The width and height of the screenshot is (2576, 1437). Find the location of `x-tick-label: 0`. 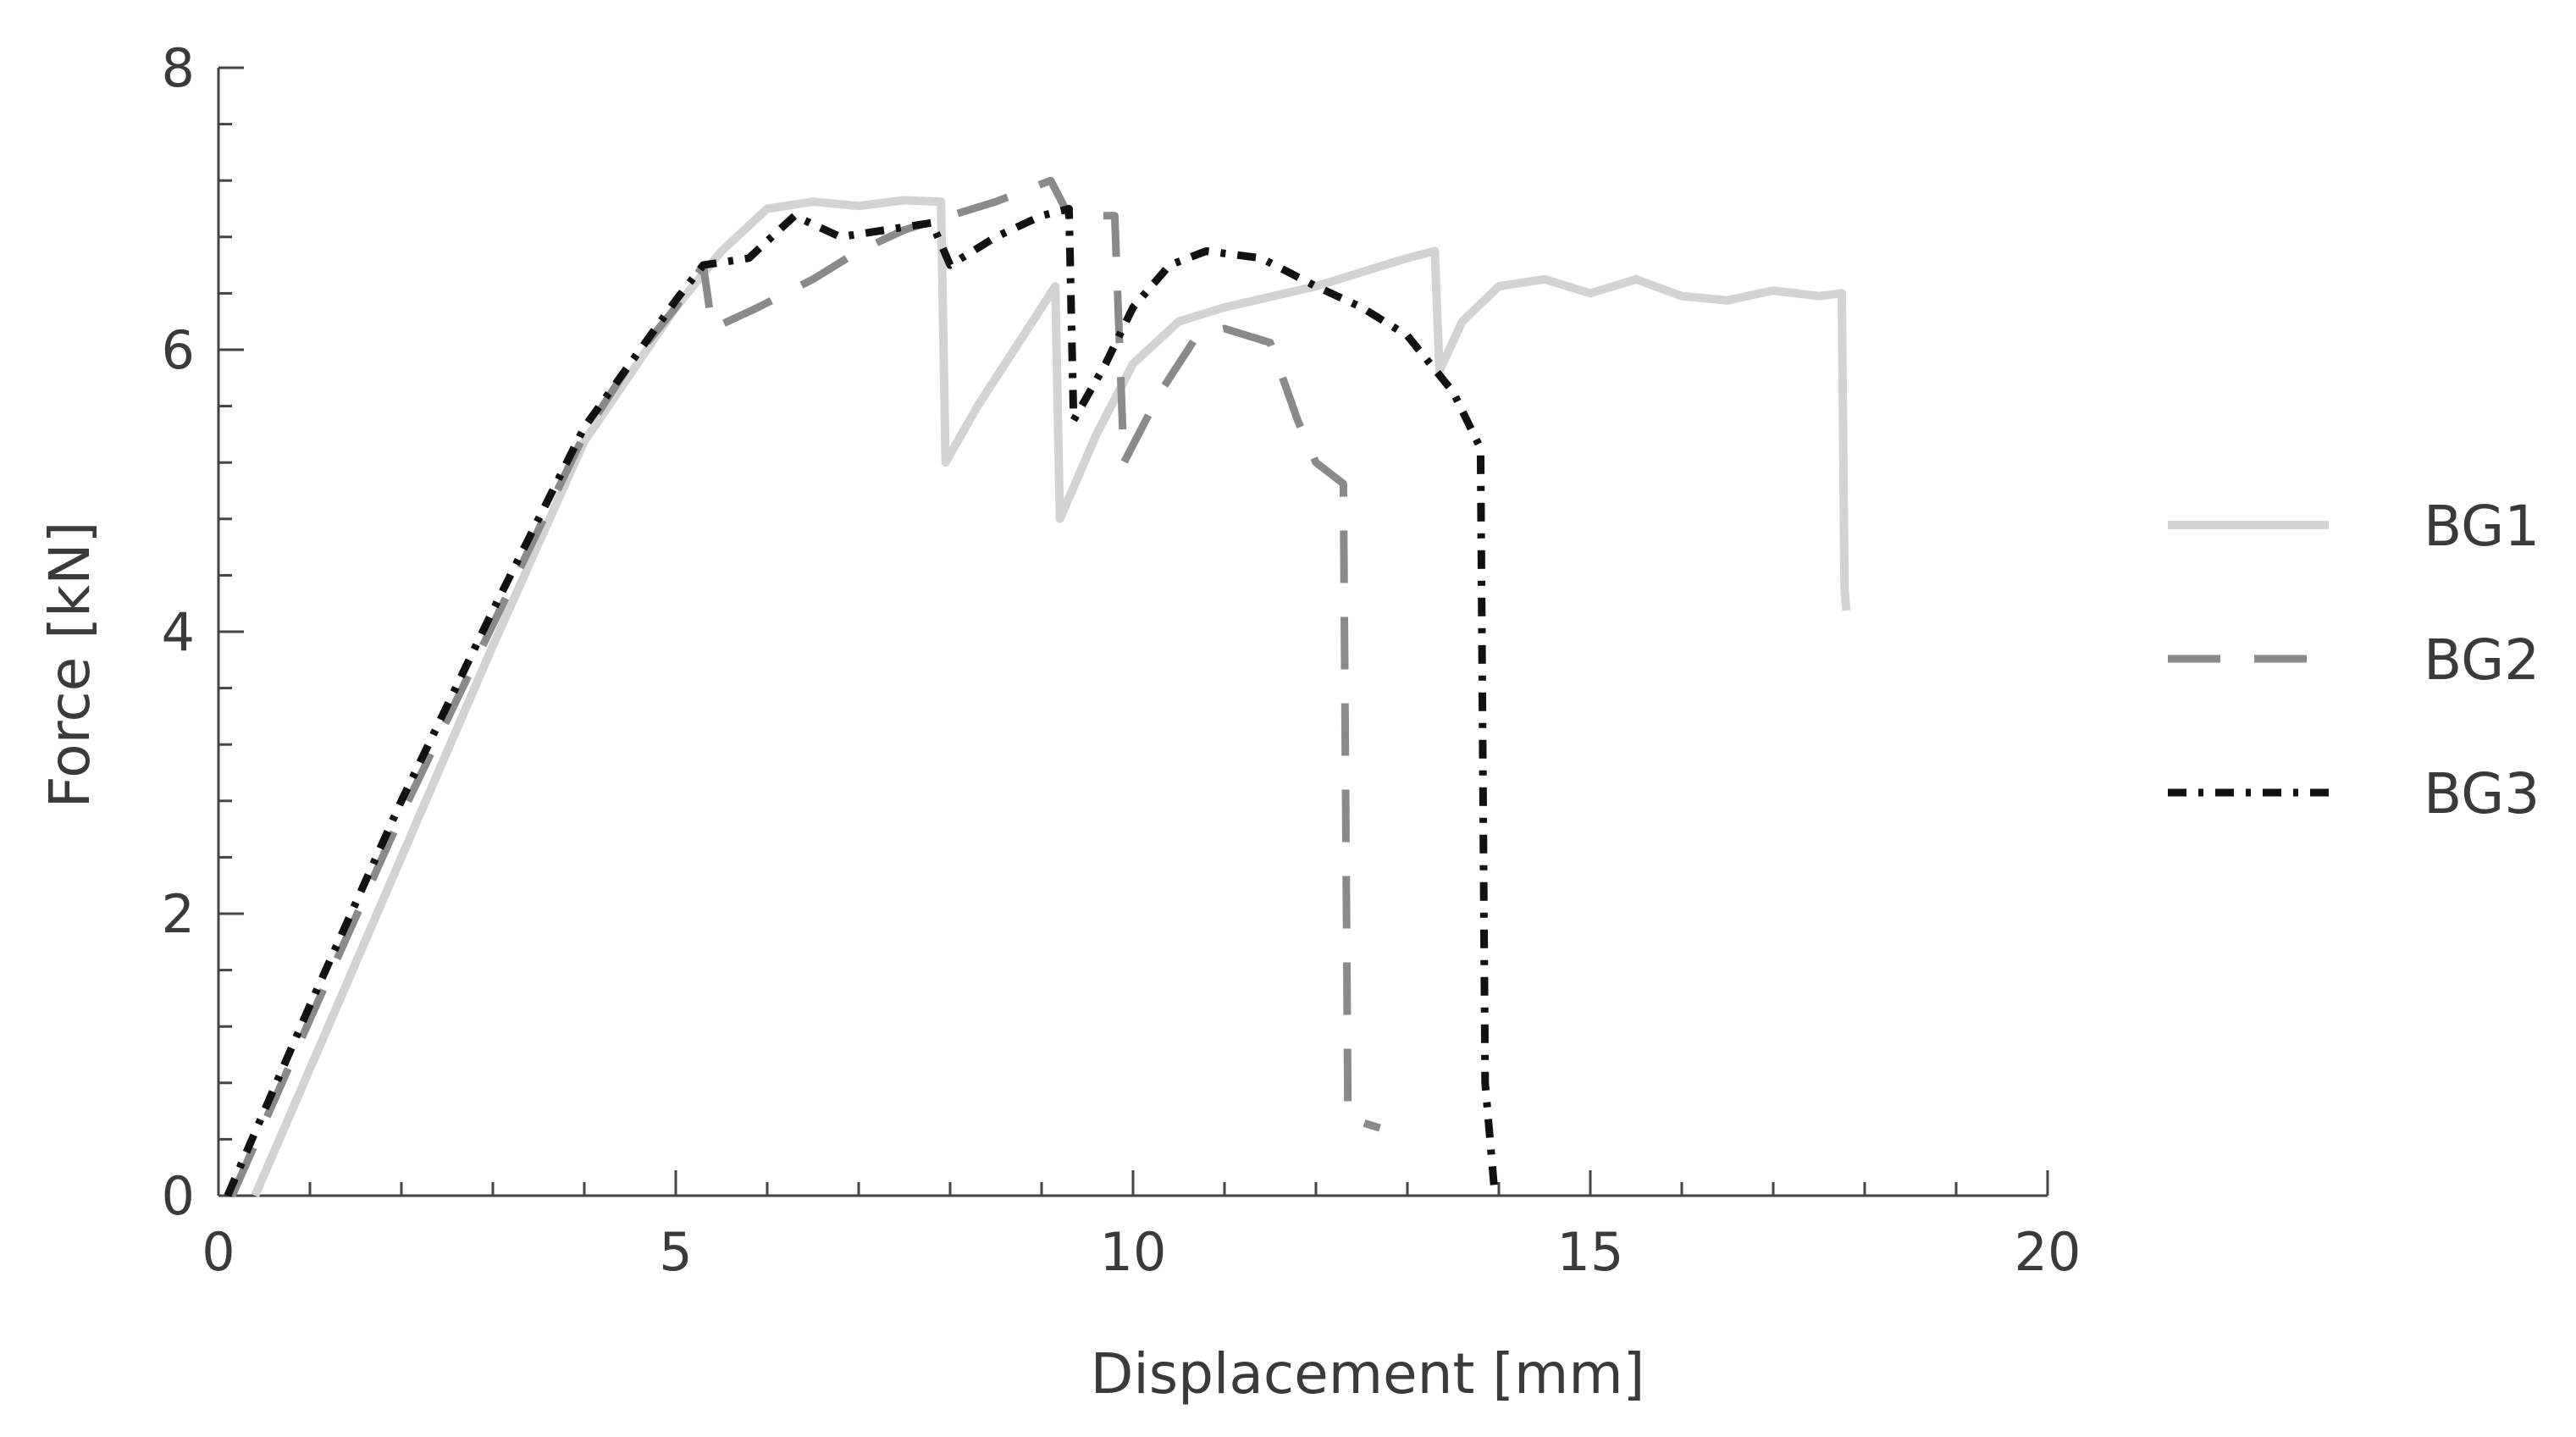

x-tick-label: 0 is located at coordinates (219, 1252).